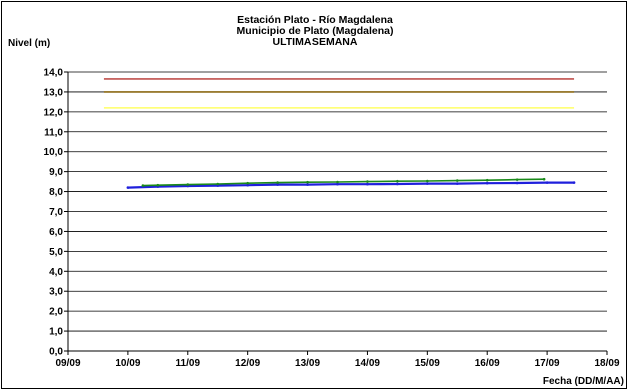 Image resolution: width=630 pixels, height=392 pixels. Describe the element at coordinates (315, 42) in the screenshot. I see `chart-subtitle-2: ULTIMA SEMANA` at that location.